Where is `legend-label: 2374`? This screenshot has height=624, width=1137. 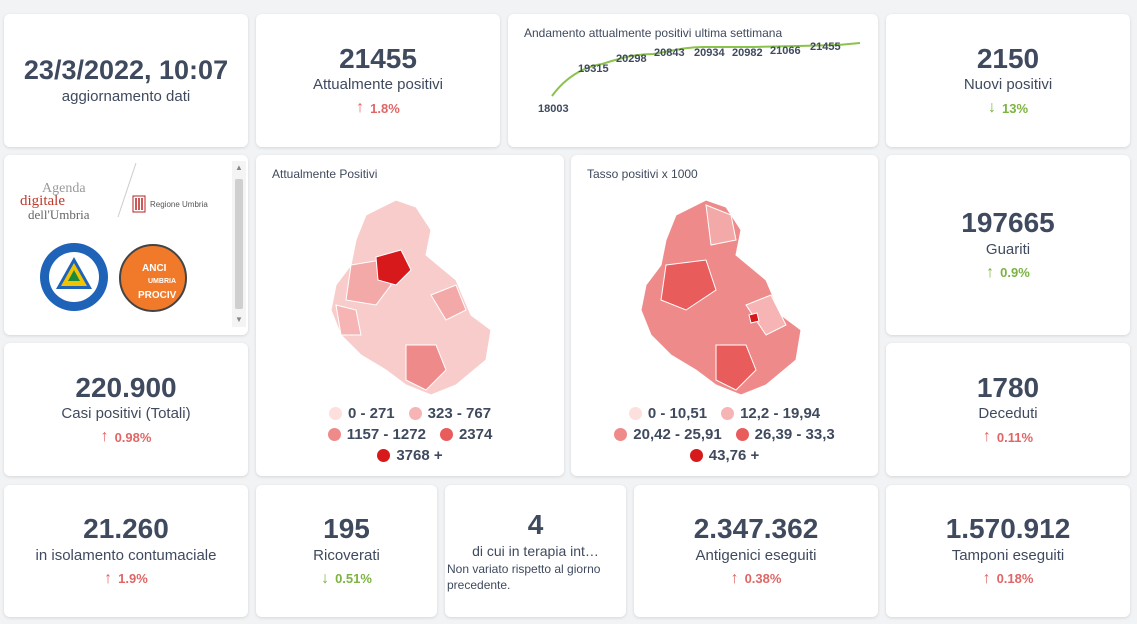
legend-label: 2374 is located at coordinates (475, 434).